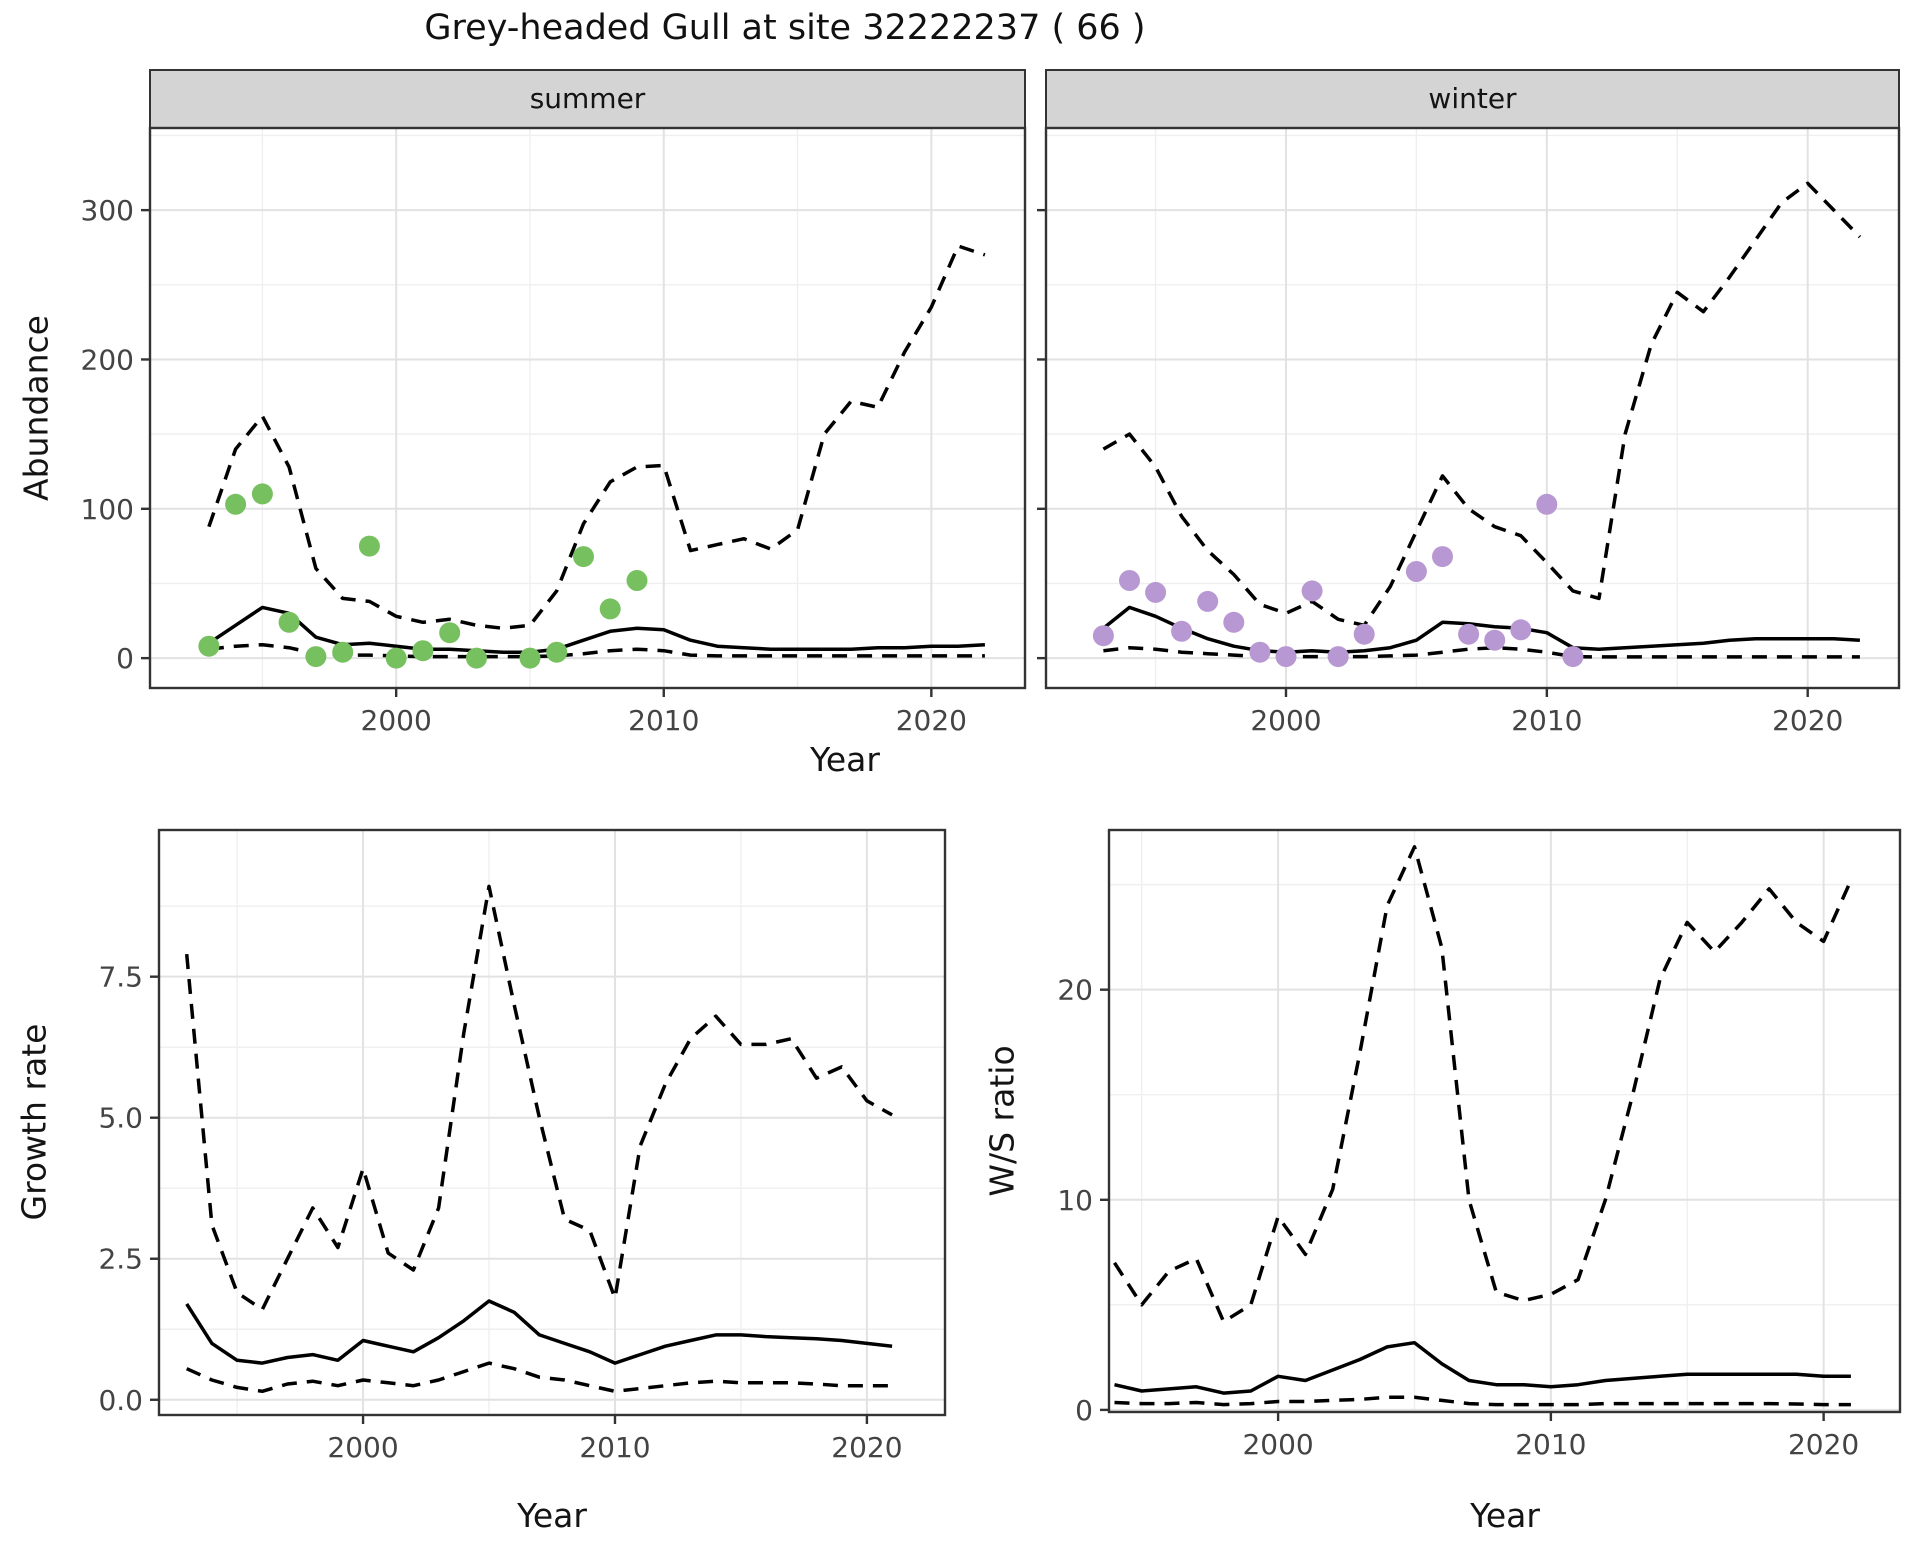  Describe the element at coordinates (1075, 990) in the screenshot. I see `ws_ratio-y-tick-label: 20` at that location.